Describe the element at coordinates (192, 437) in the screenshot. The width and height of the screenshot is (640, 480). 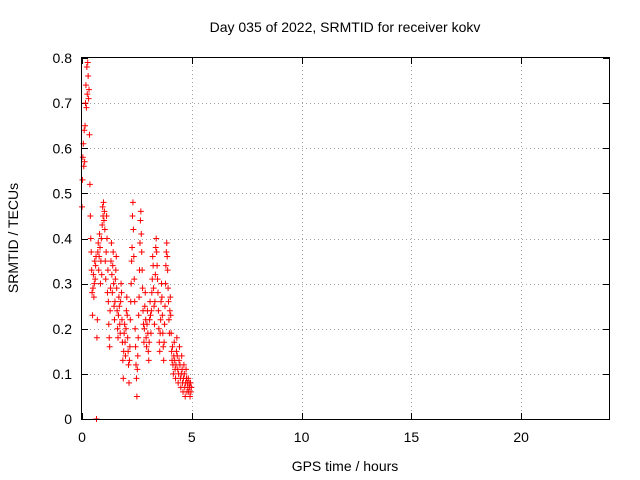
I see `x-tick-label: 5` at that location.